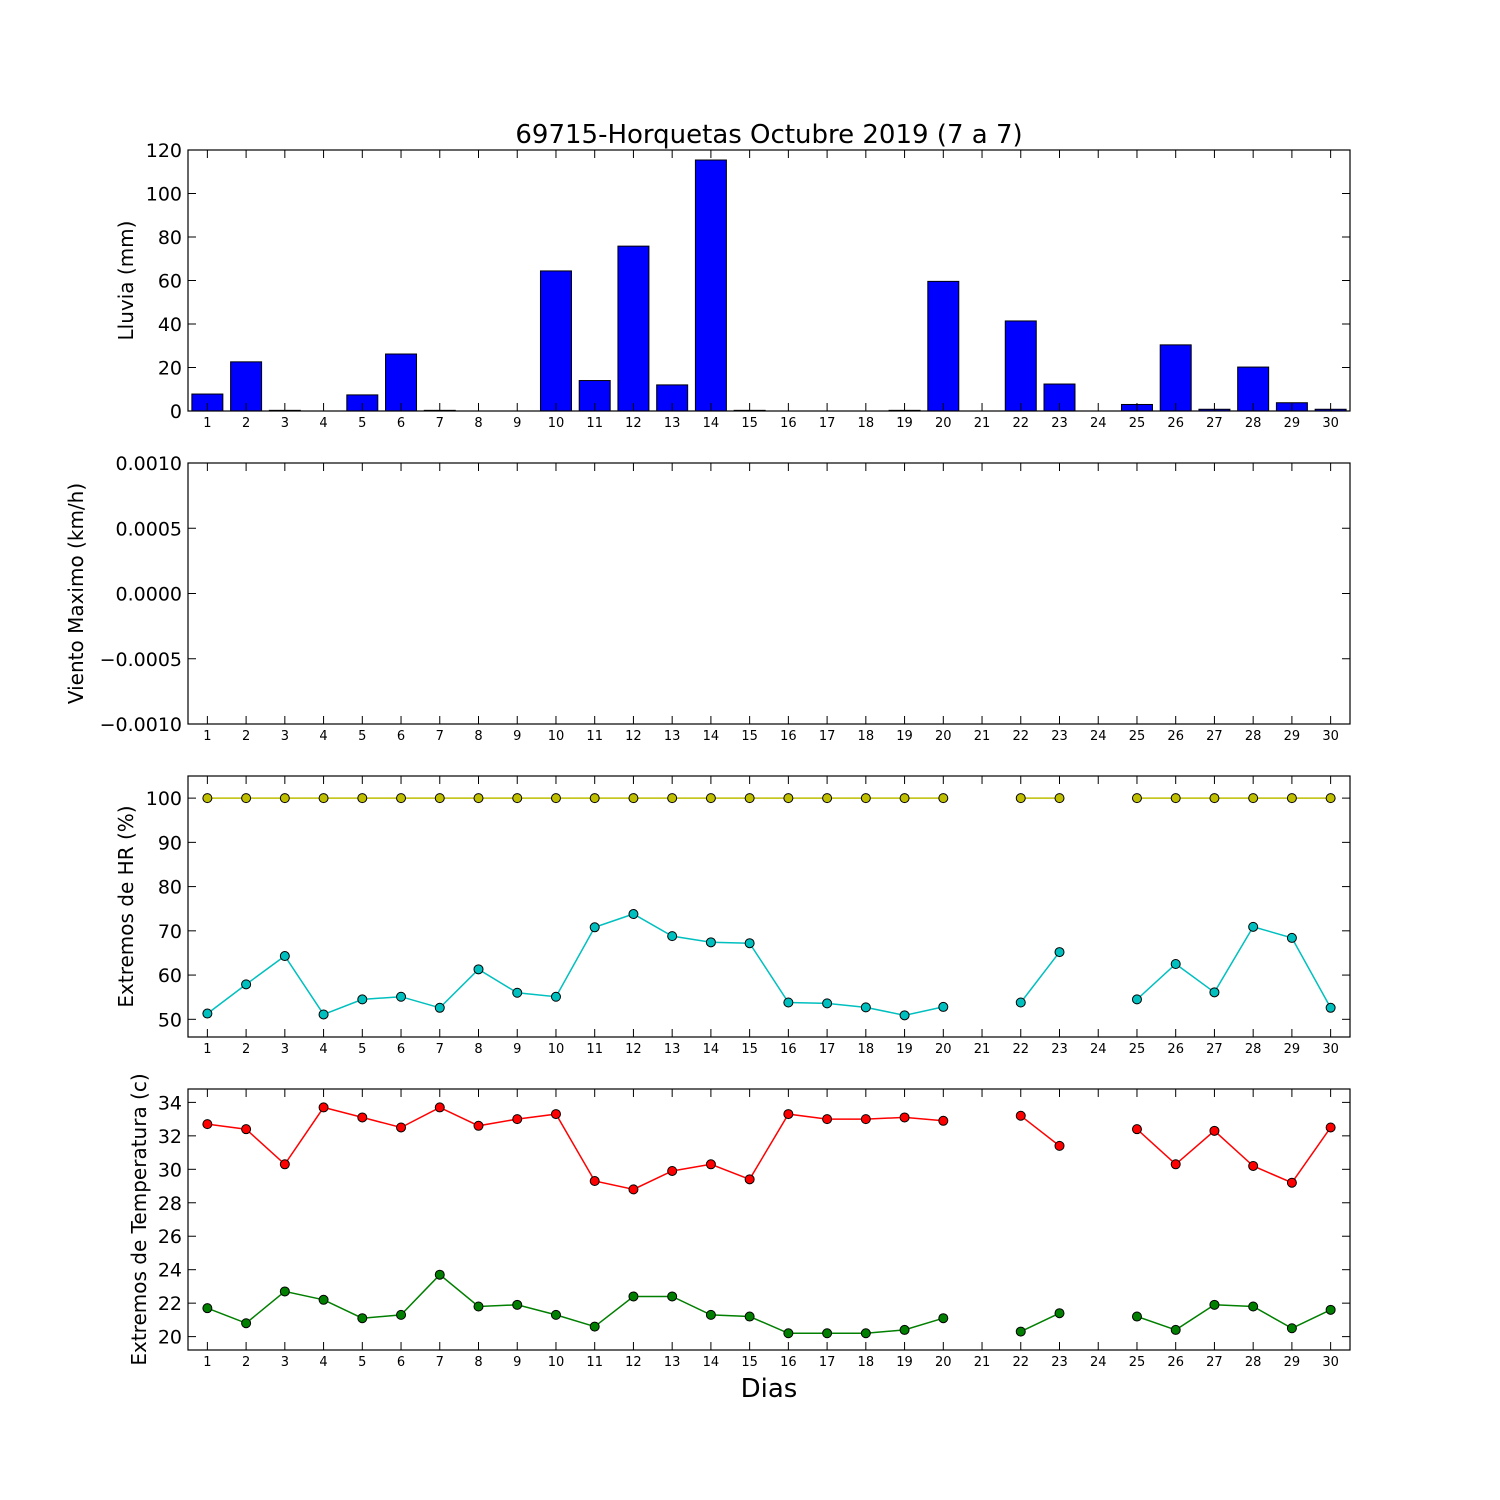  I want to click on x-tick-label: 25, so click(1137, 1362).